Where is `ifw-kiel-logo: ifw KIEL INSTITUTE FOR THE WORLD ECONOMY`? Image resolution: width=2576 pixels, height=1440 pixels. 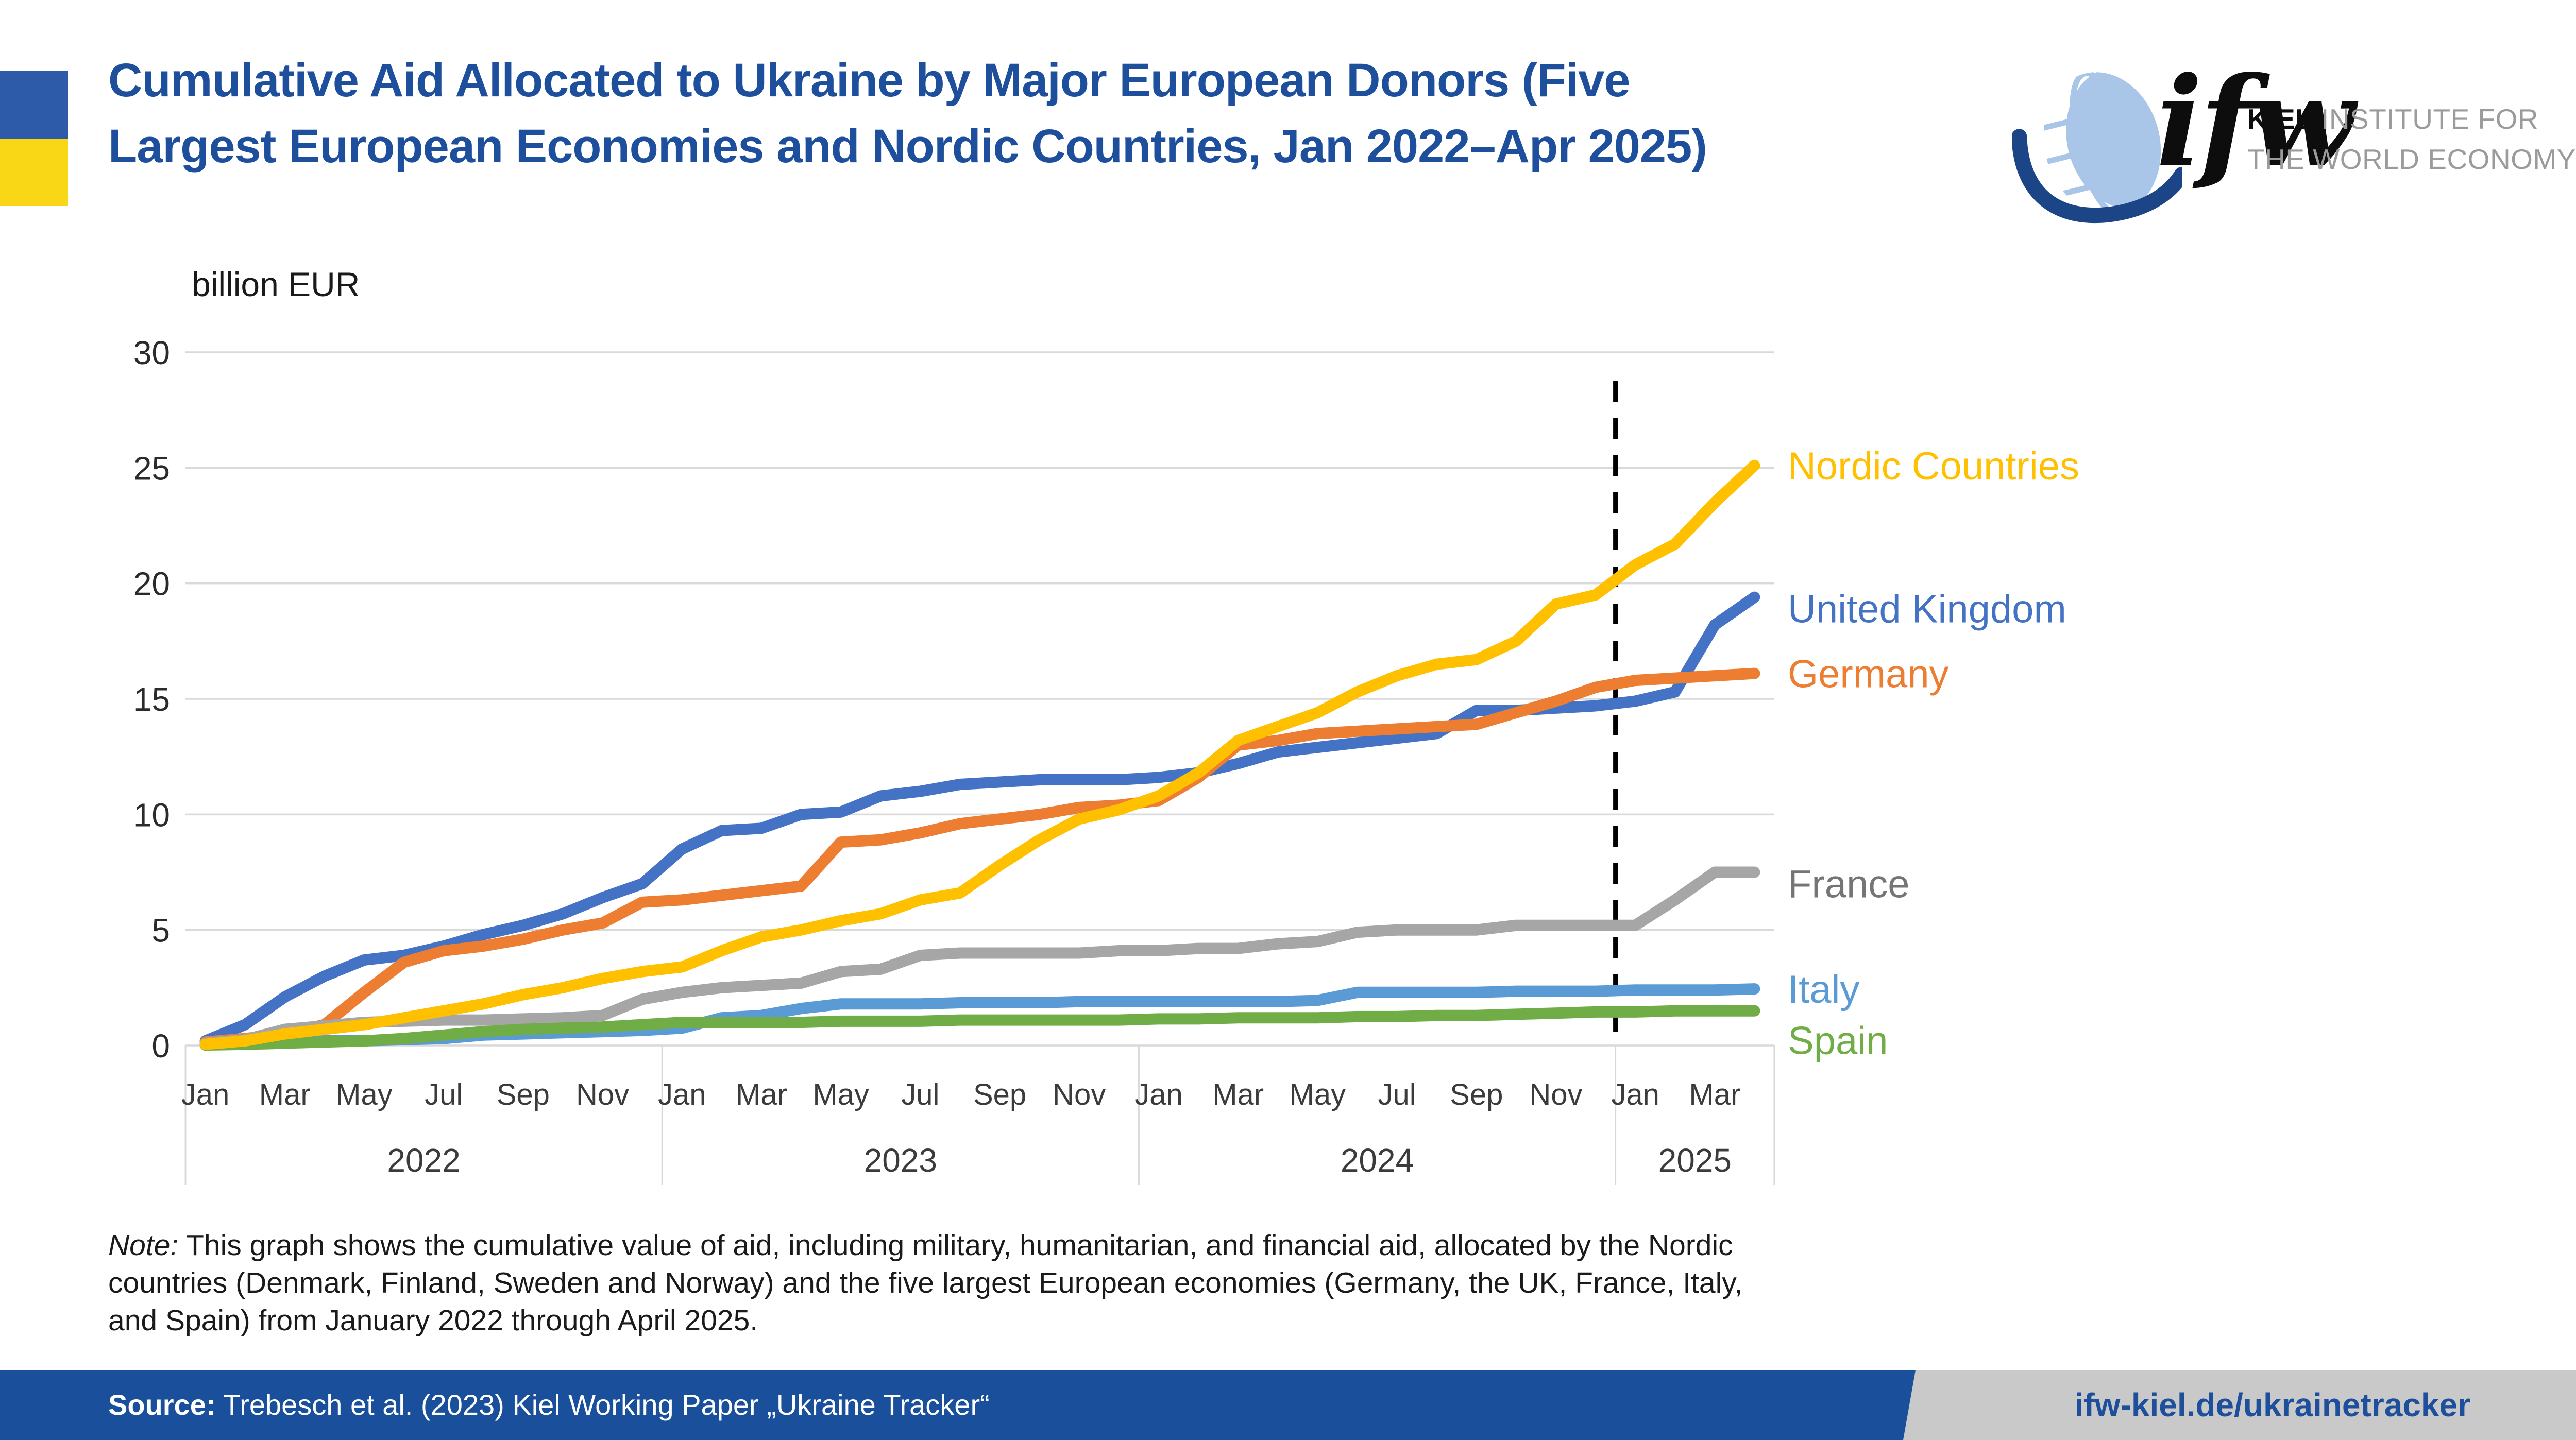
ifw-kiel-logo: ifw KIEL INSTITUTE FOR THE WORLD ECONOMY is located at coordinates (2292, 144).